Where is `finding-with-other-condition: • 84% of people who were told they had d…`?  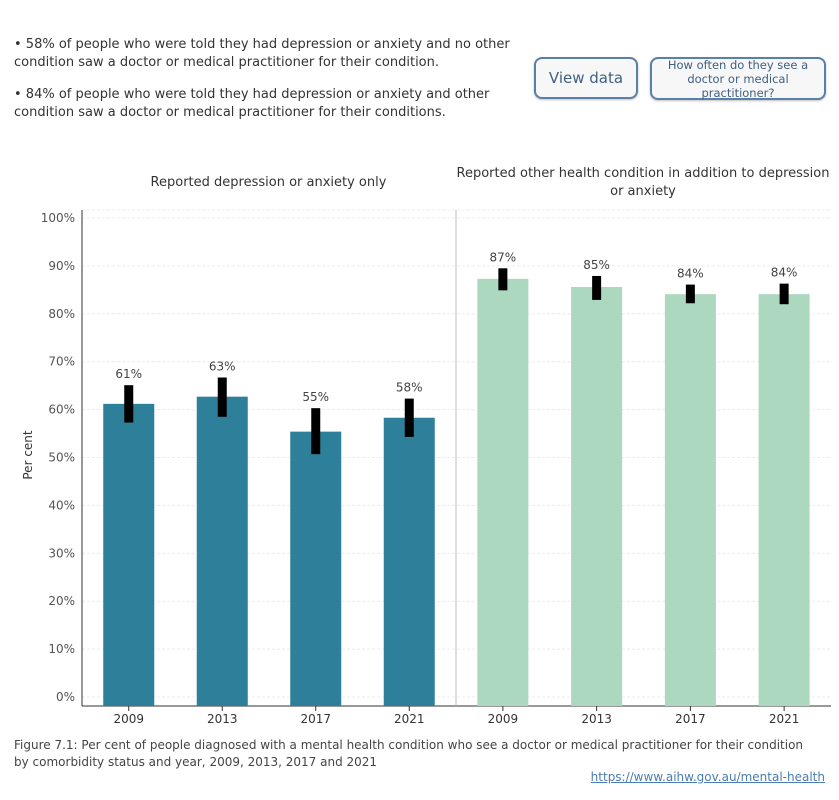
finding-with-other-condition: • 84% of people who were told they had d… is located at coordinates (252, 103).